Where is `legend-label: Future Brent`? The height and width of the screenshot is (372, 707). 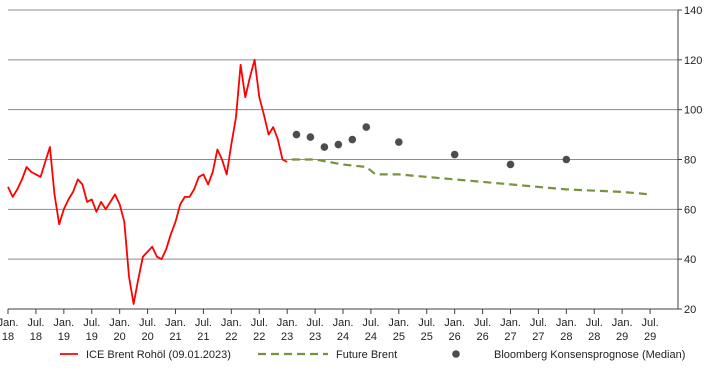
legend-label: Future Brent is located at coordinates (366, 355).